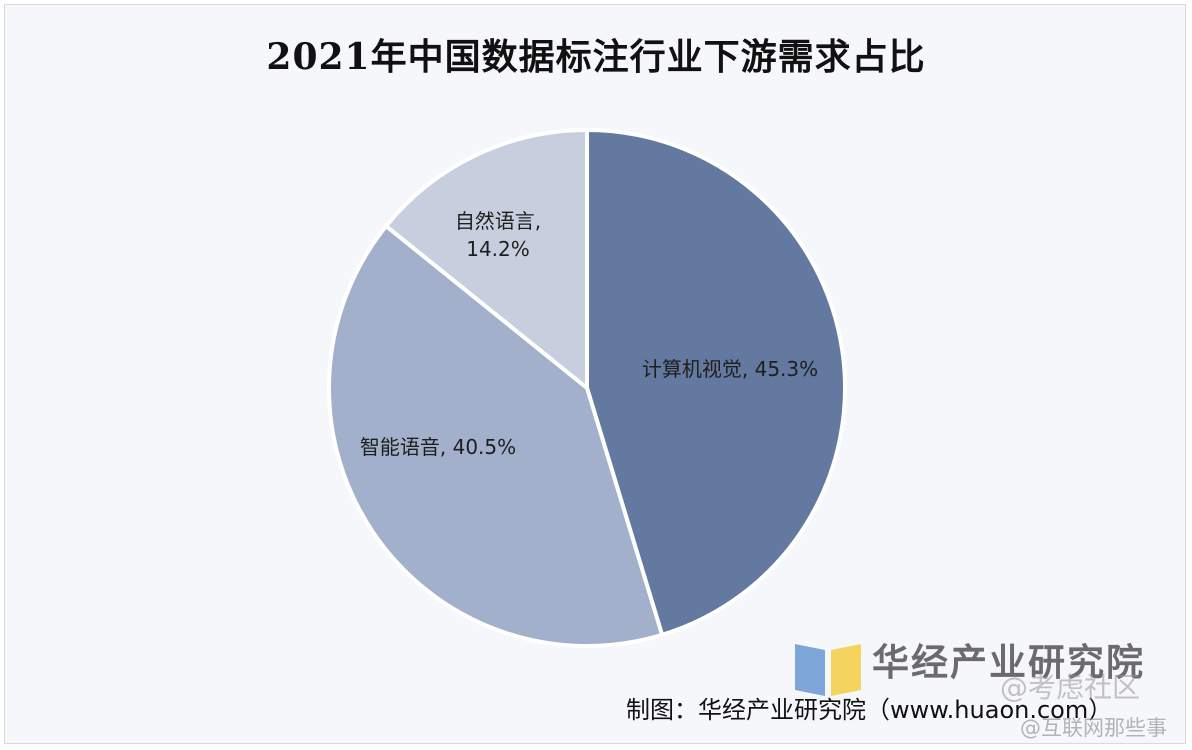 The width and height of the screenshot is (1192, 750). Describe the element at coordinates (498, 221) in the screenshot. I see `slice-label-3-line1: 自然语言,` at that location.